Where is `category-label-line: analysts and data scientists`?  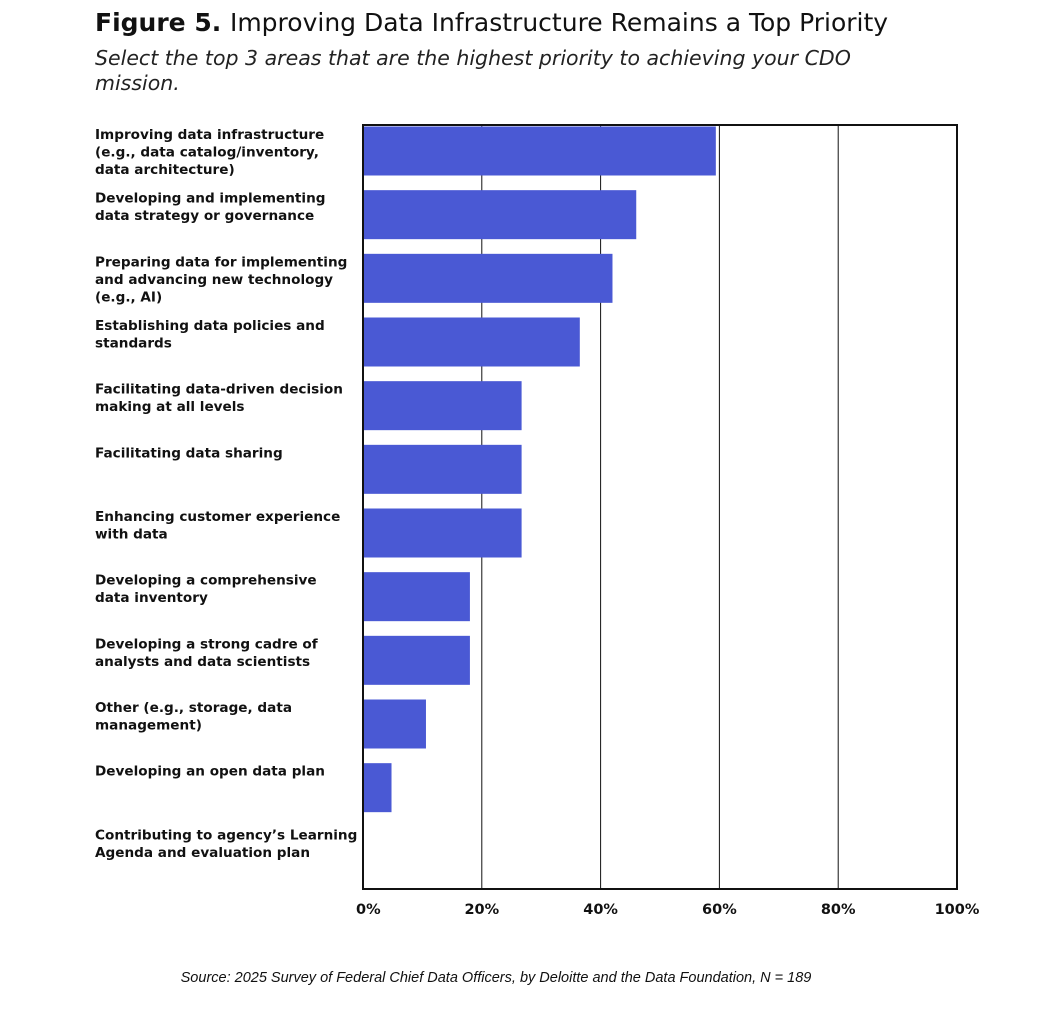
category-label-line: analysts and data scientists is located at coordinates (202, 662).